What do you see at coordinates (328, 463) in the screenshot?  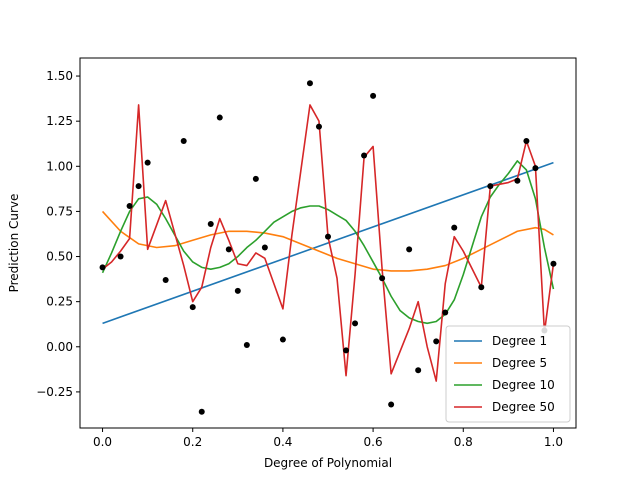 I see `x-axis-label: Degree of Polynomial` at bounding box center [328, 463].